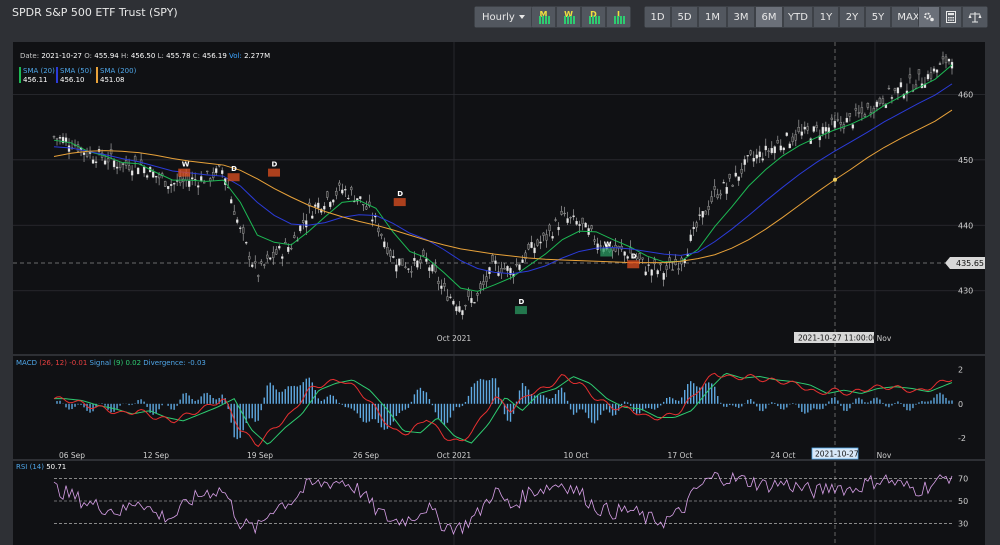 Image resolution: width=1000 pixels, height=545 pixels. I want to click on macd-signal-value: 0.02, so click(133, 363).